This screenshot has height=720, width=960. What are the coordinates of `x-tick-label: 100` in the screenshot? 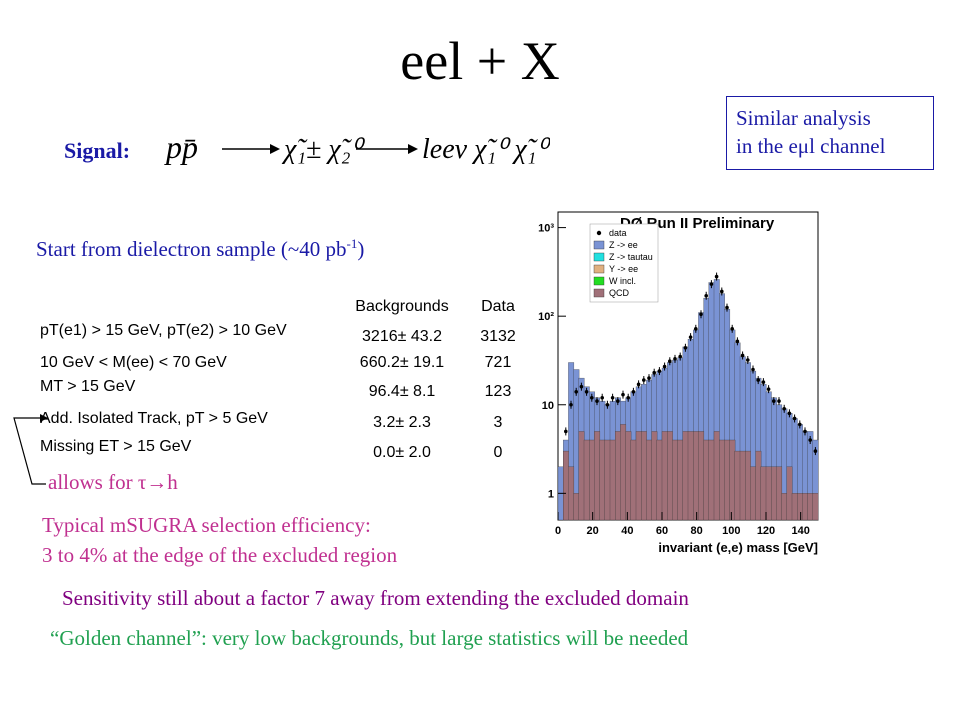 It's located at (731, 531).